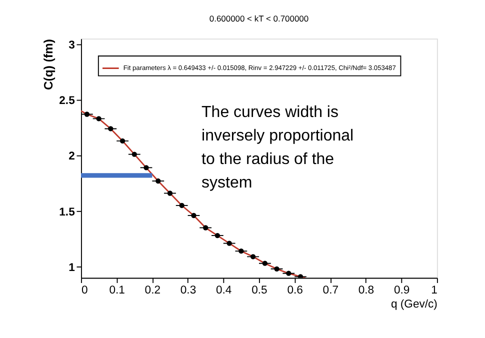 This screenshot has height=338, width=485. I want to click on annotation: The curves width is inversely proportional to the radius of the system, so click(278, 148).